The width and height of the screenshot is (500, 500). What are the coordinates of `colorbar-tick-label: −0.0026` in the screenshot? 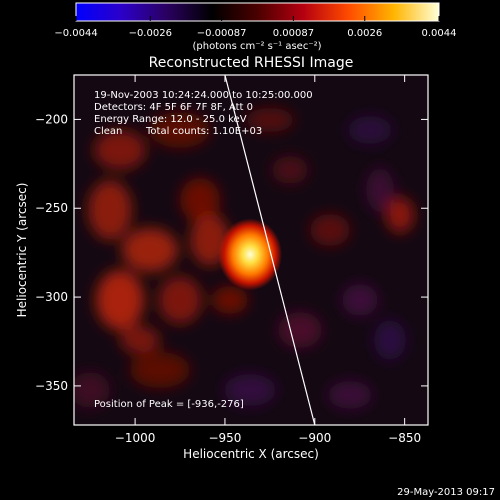 It's located at (150, 33).